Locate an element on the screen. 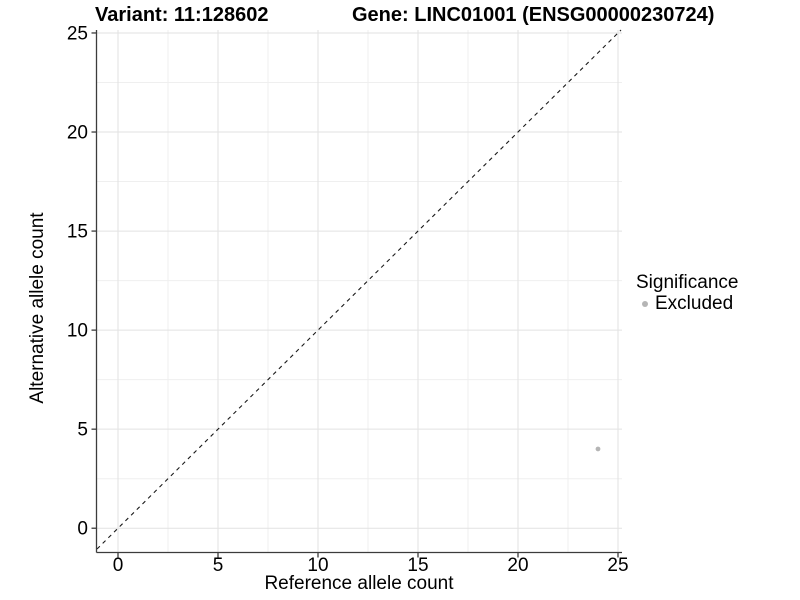 The height and width of the screenshot is (600, 800). y-tick-label: 20 is located at coordinates (77, 133).